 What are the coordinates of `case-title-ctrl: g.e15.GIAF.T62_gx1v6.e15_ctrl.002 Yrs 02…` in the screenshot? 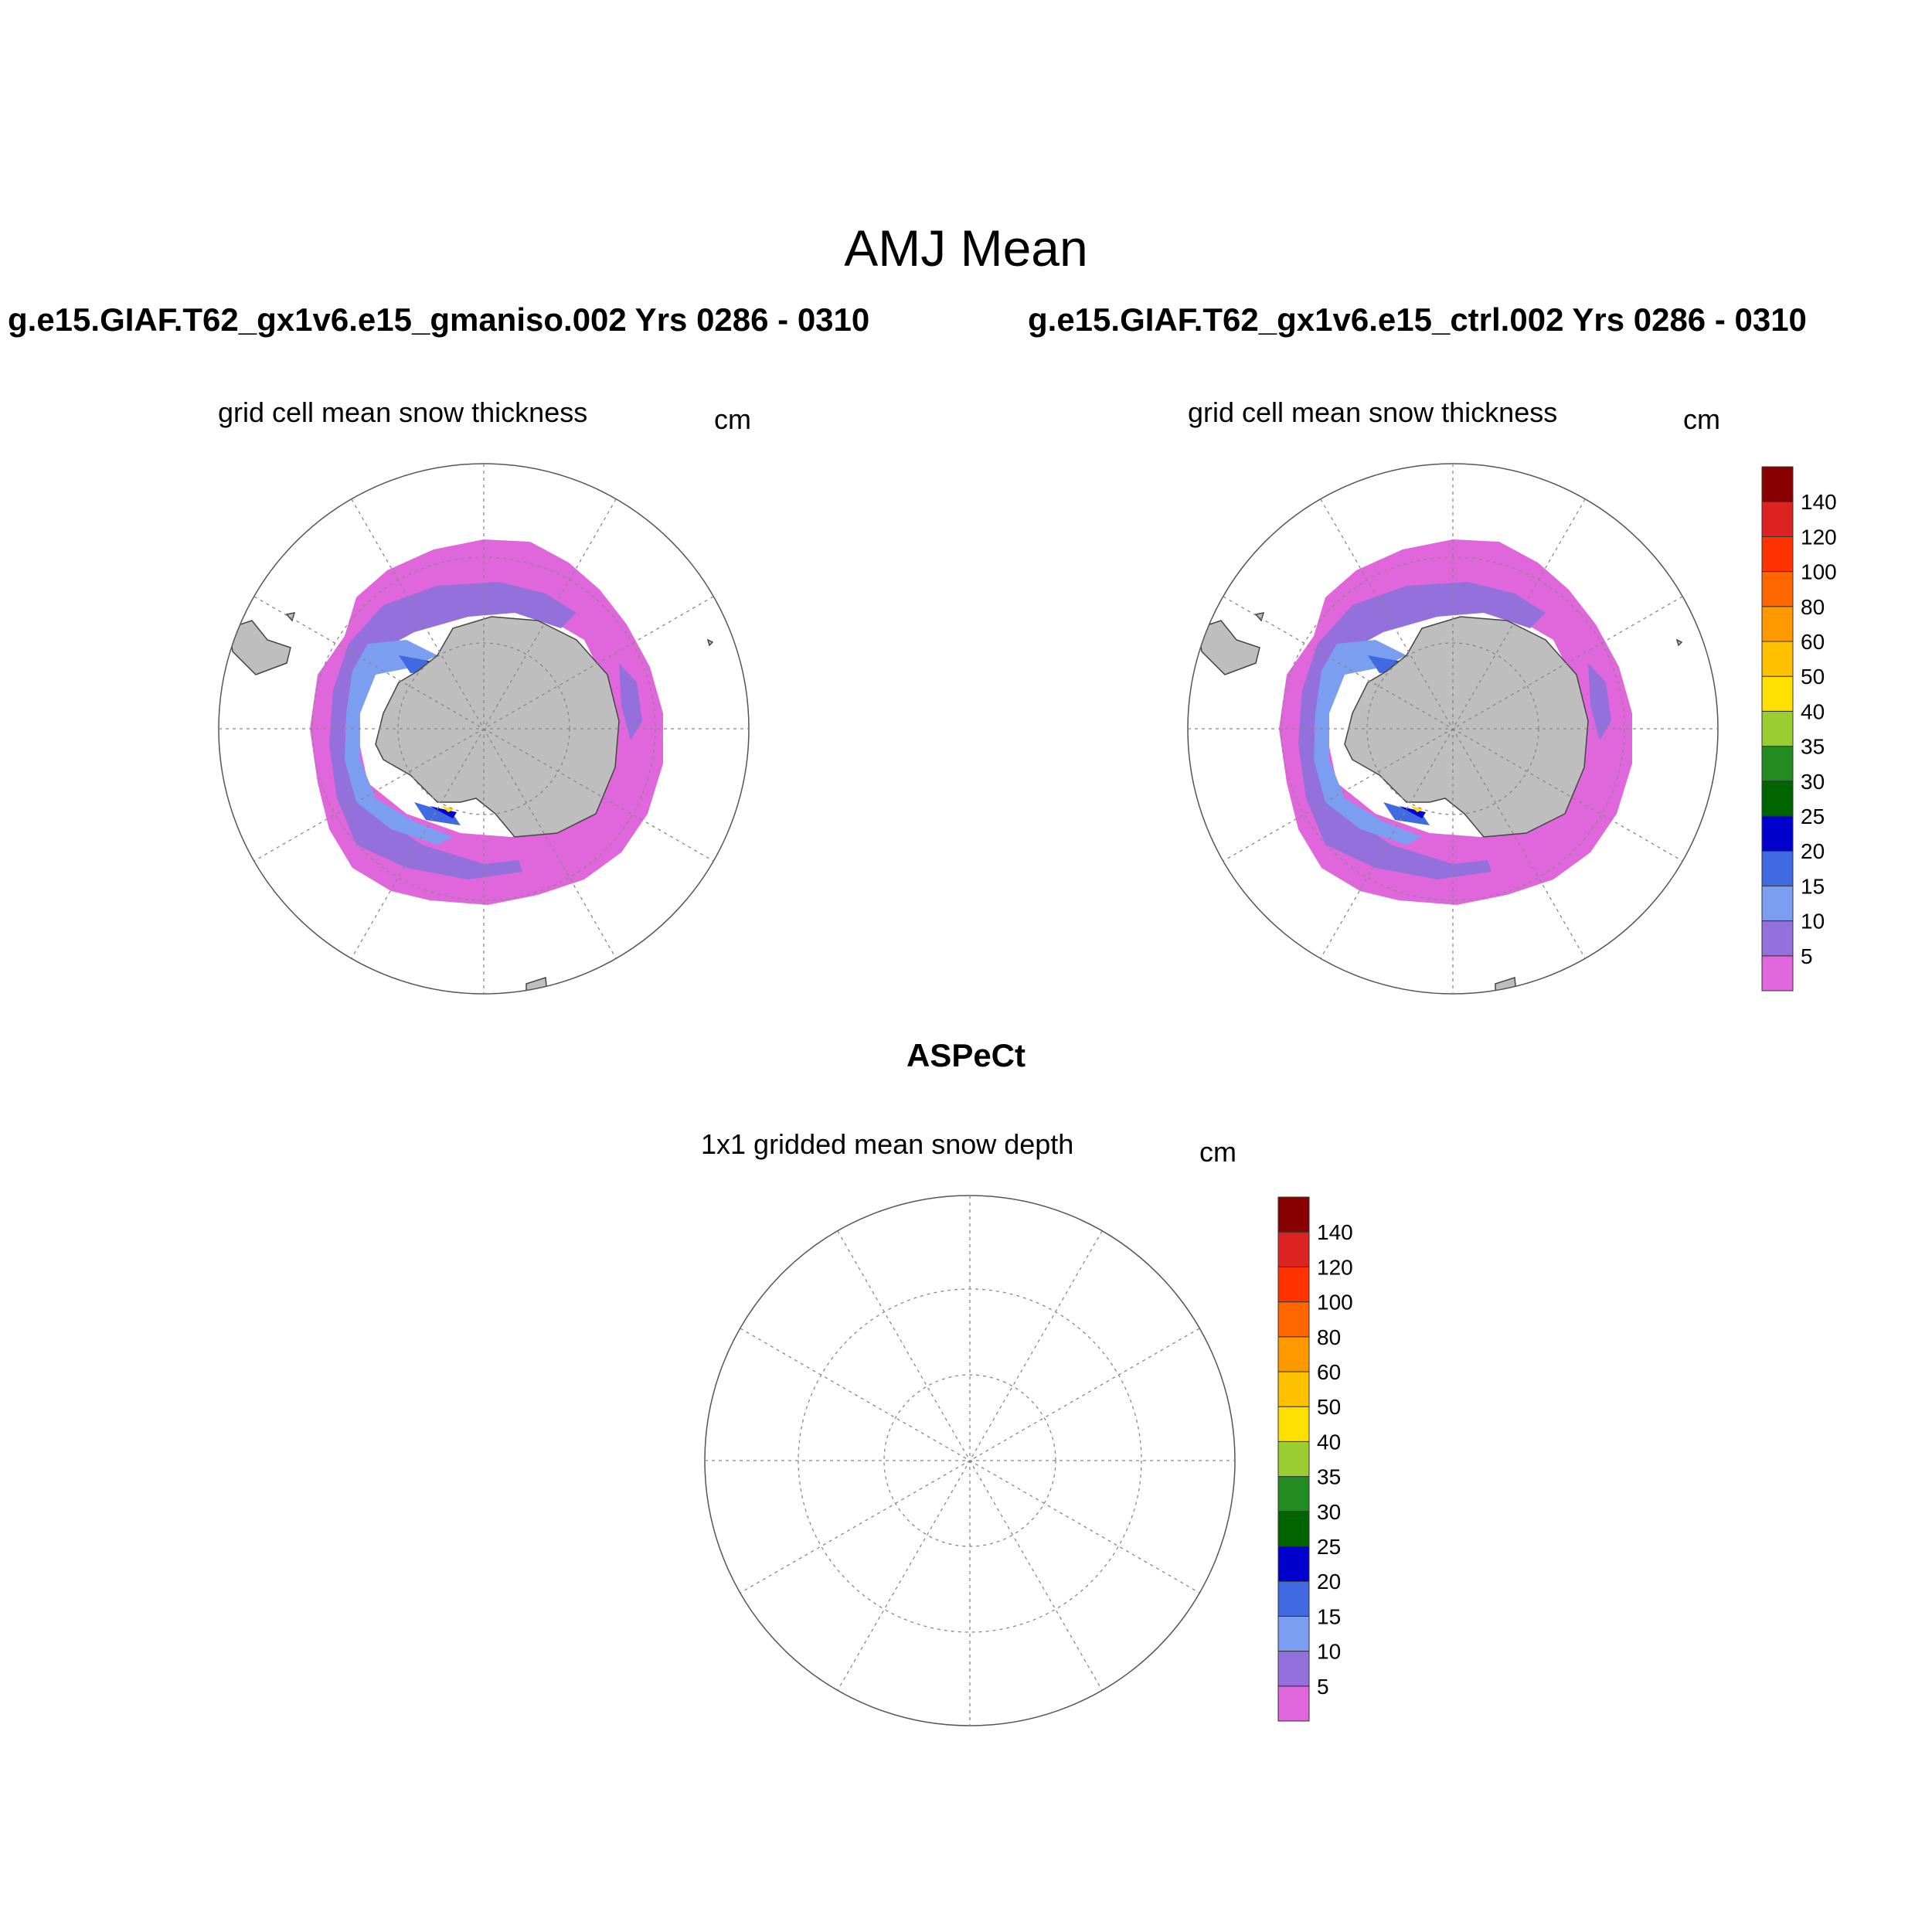 It's located at (1418, 319).